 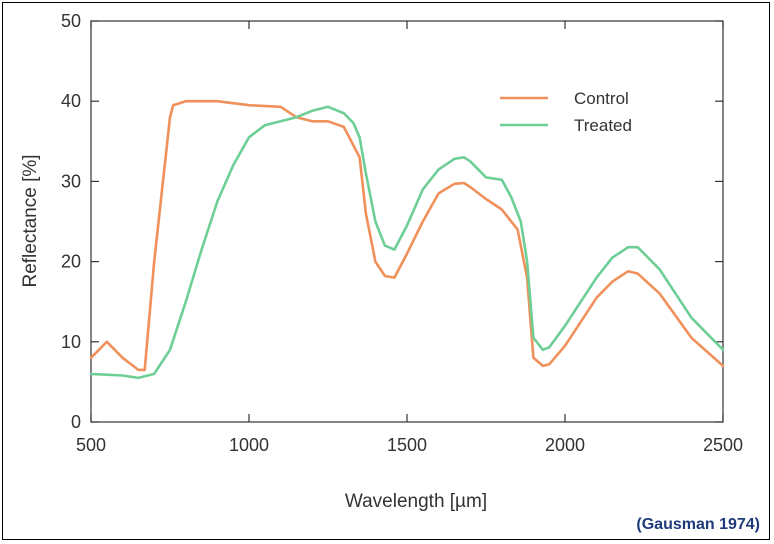 I want to click on x-tick-label-2500: 2500, so click(x=723, y=445).